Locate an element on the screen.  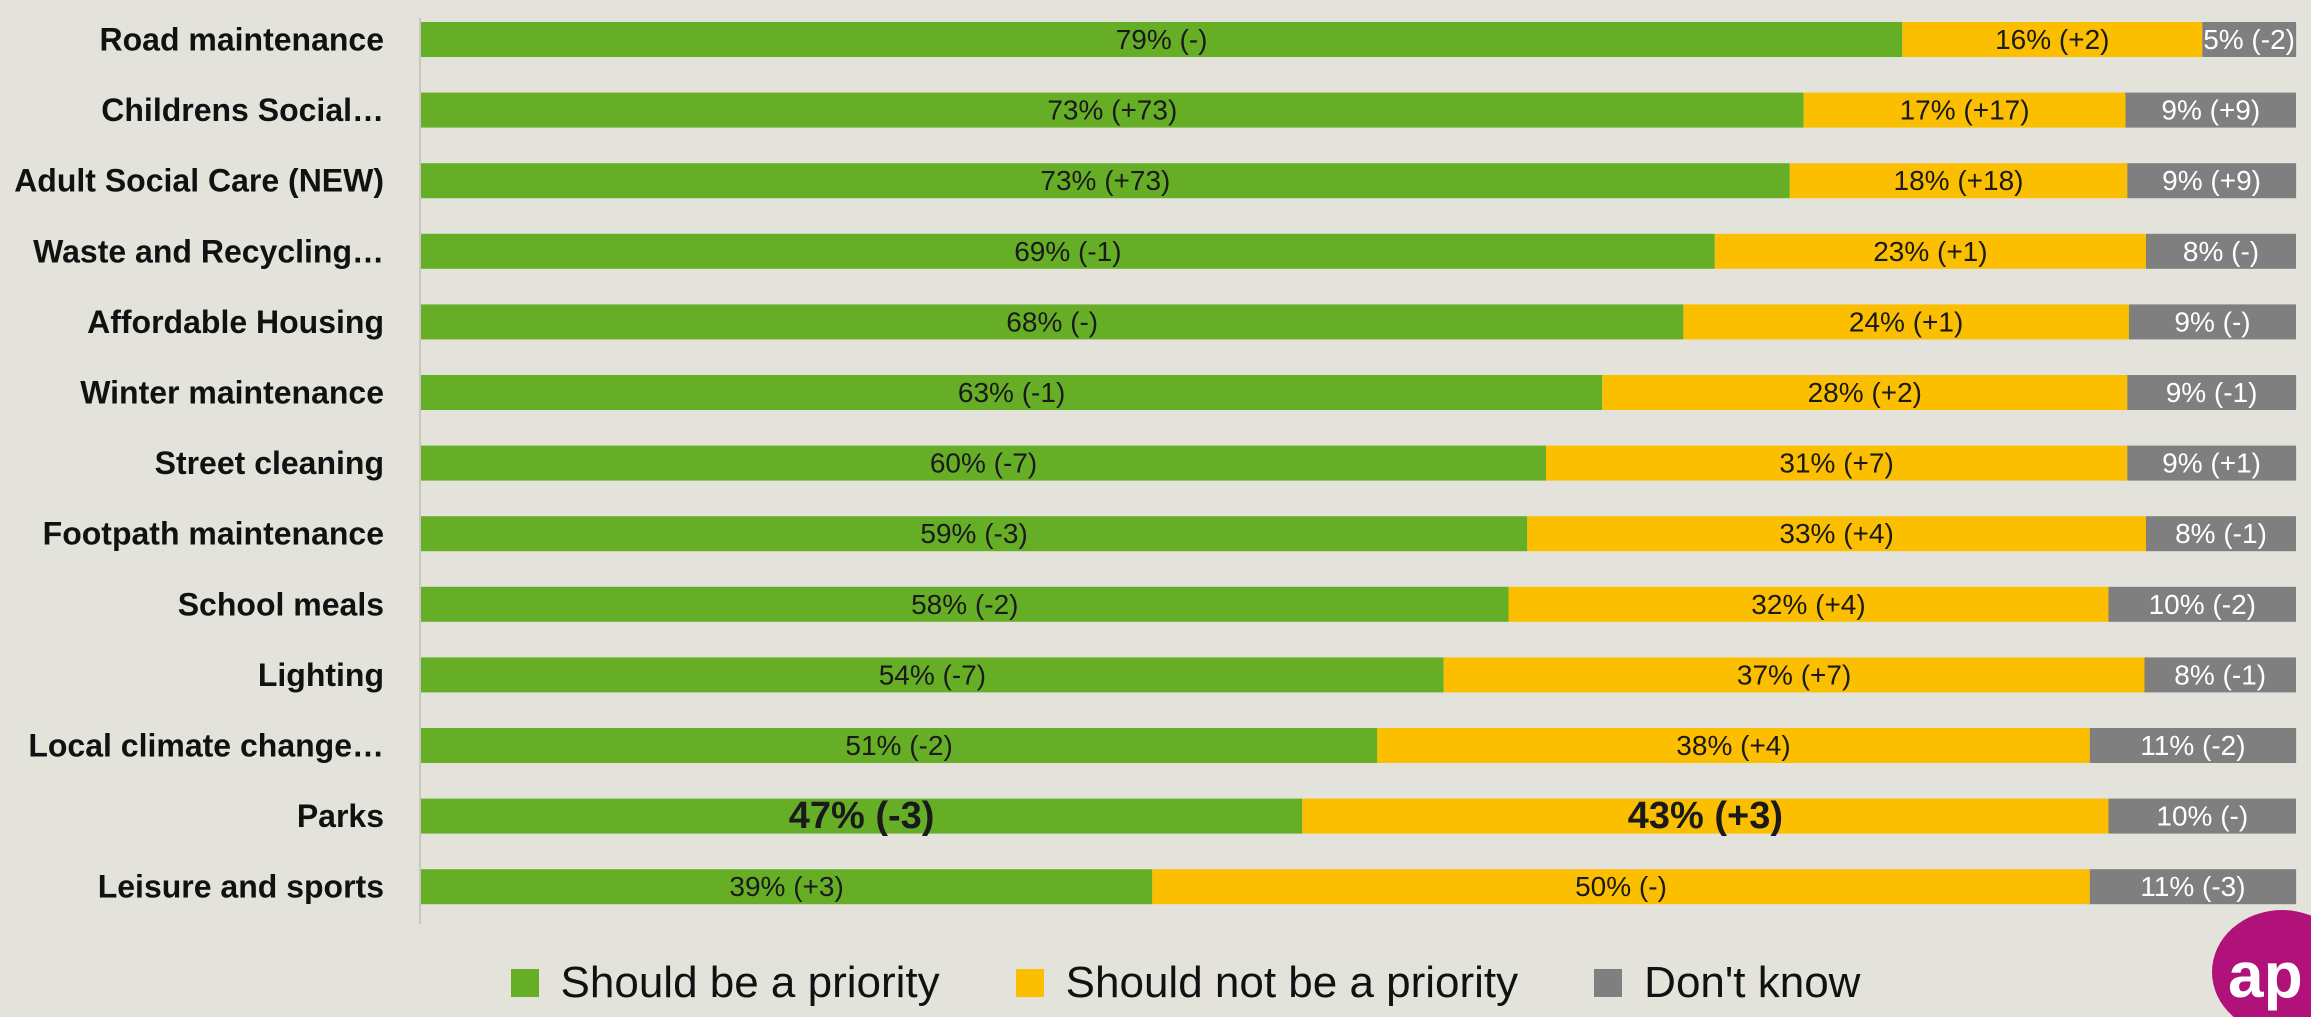
category-label: Footpath maintenance is located at coordinates (213, 534).